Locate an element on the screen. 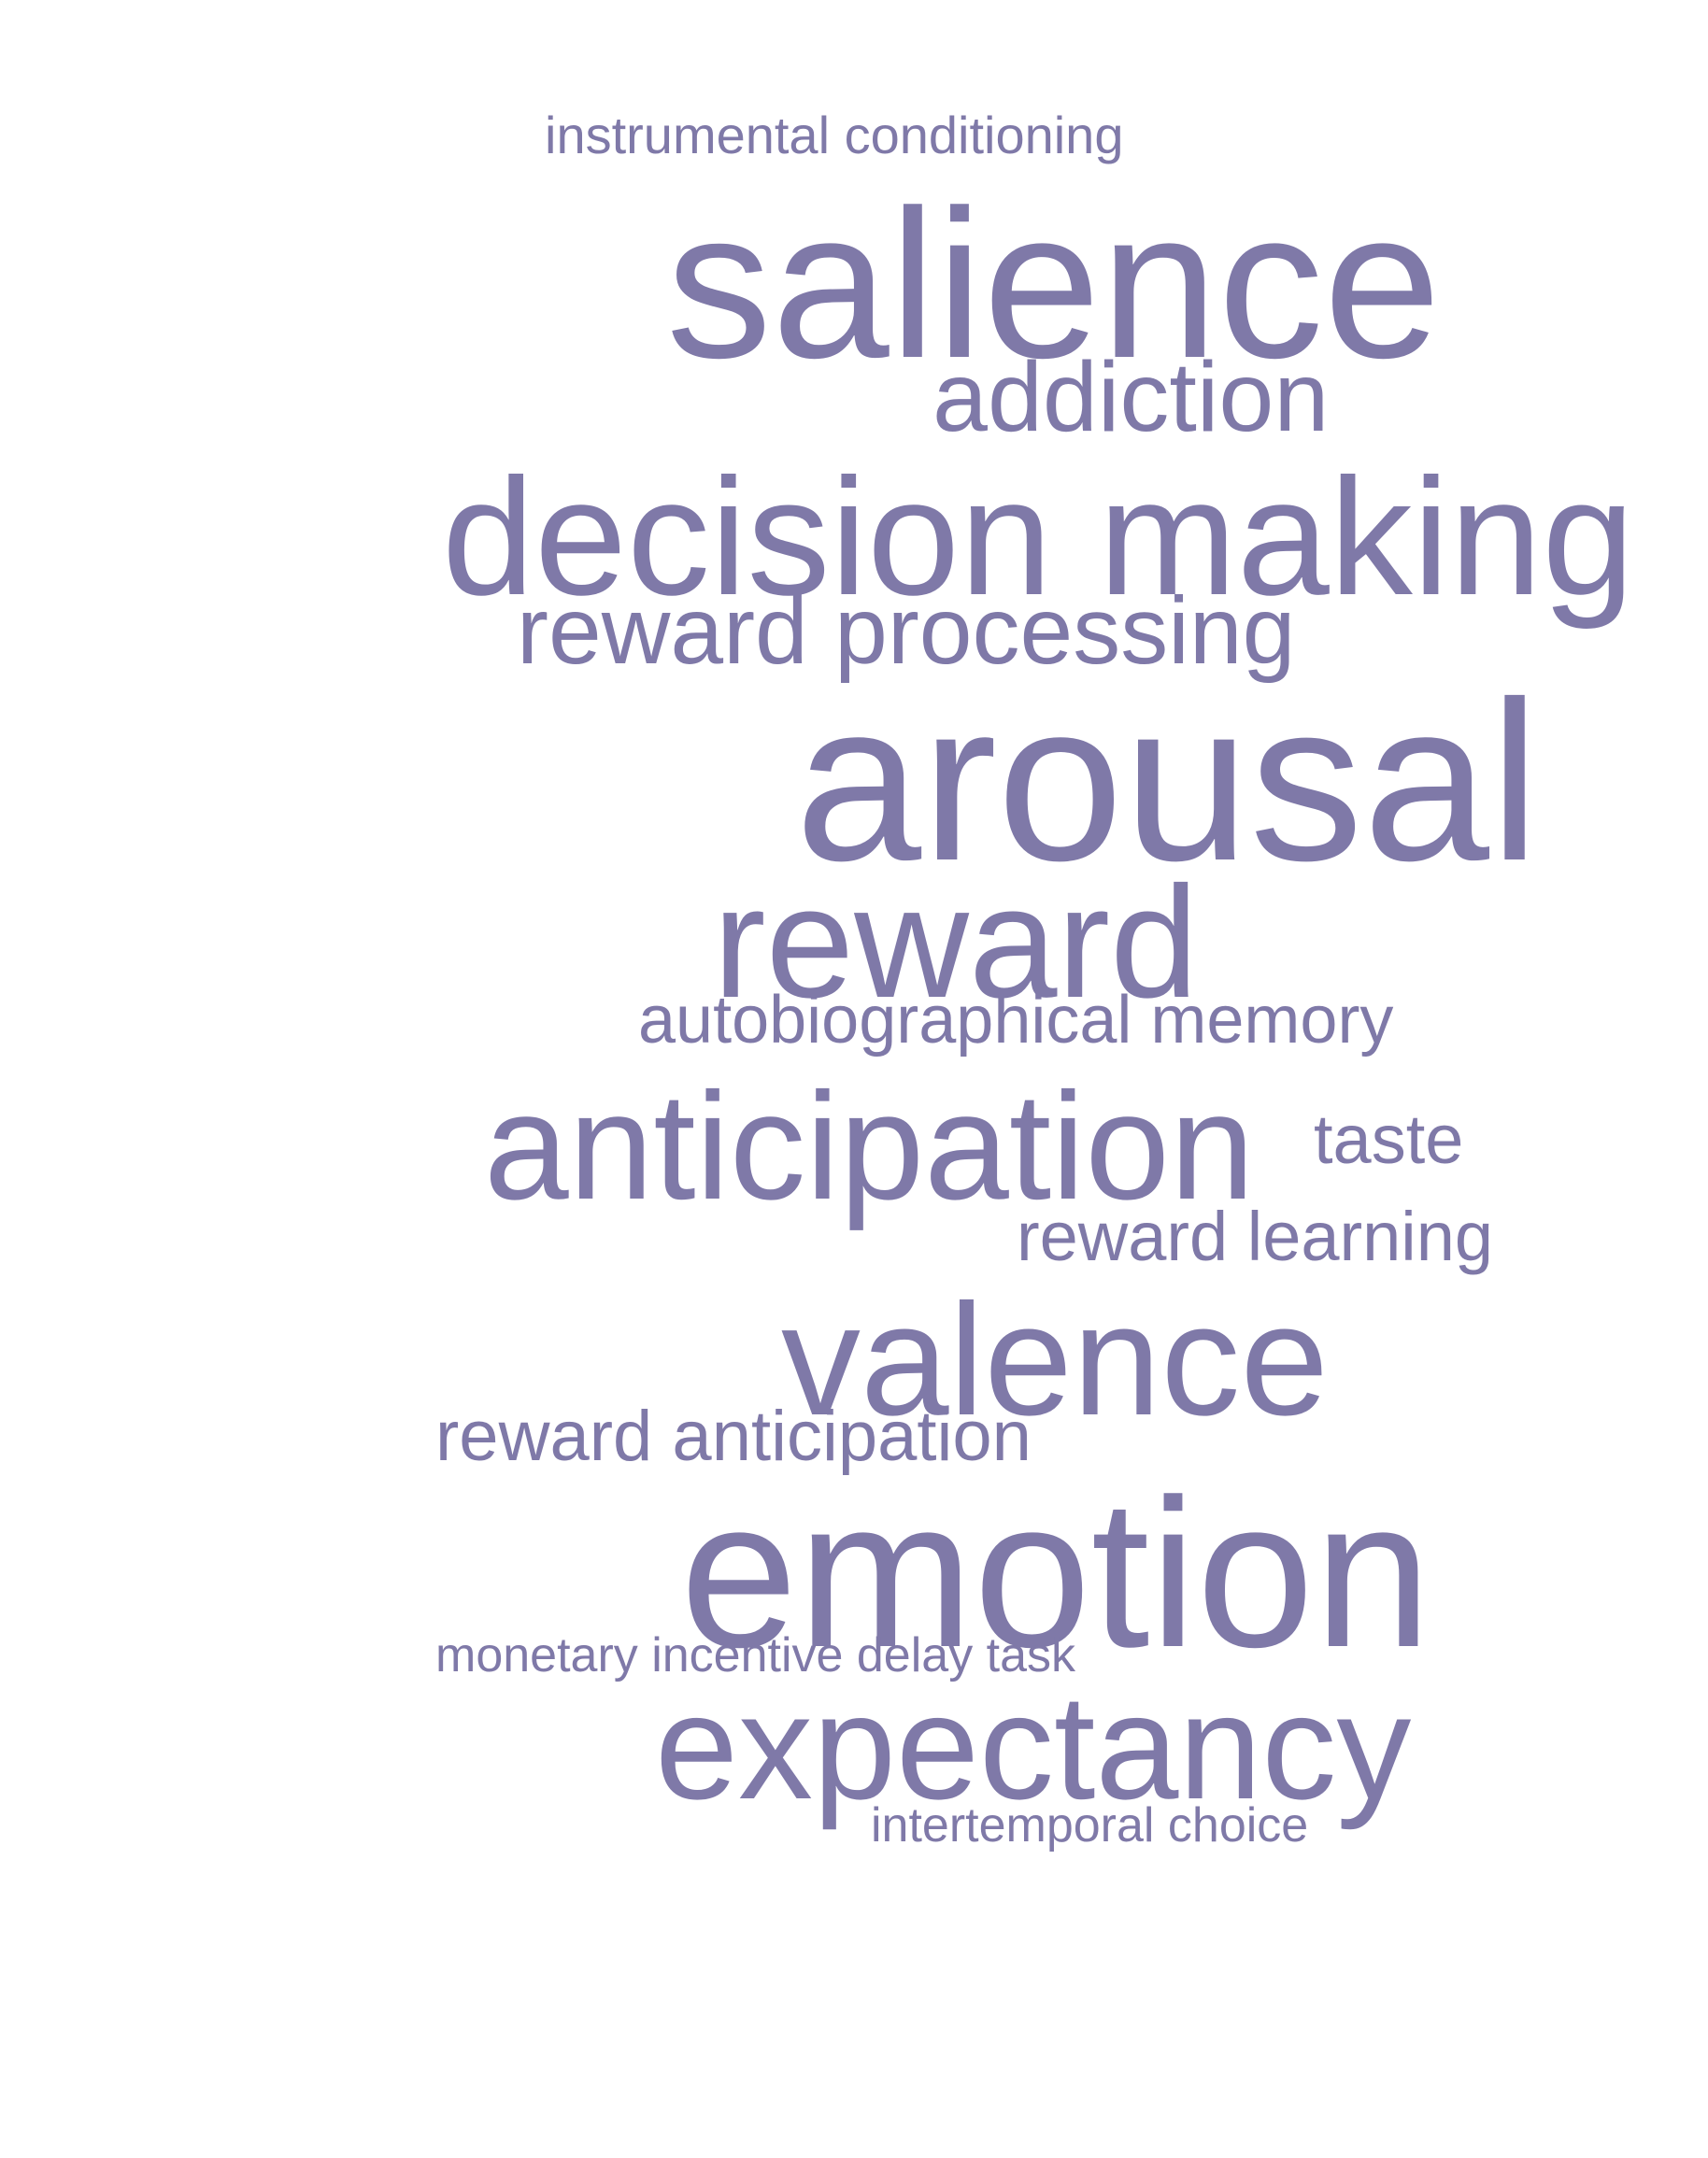 The width and height of the screenshot is (1708, 2158). word-instrumental-conditioning: instrumental conditioning is located at coordinates (835, 135).